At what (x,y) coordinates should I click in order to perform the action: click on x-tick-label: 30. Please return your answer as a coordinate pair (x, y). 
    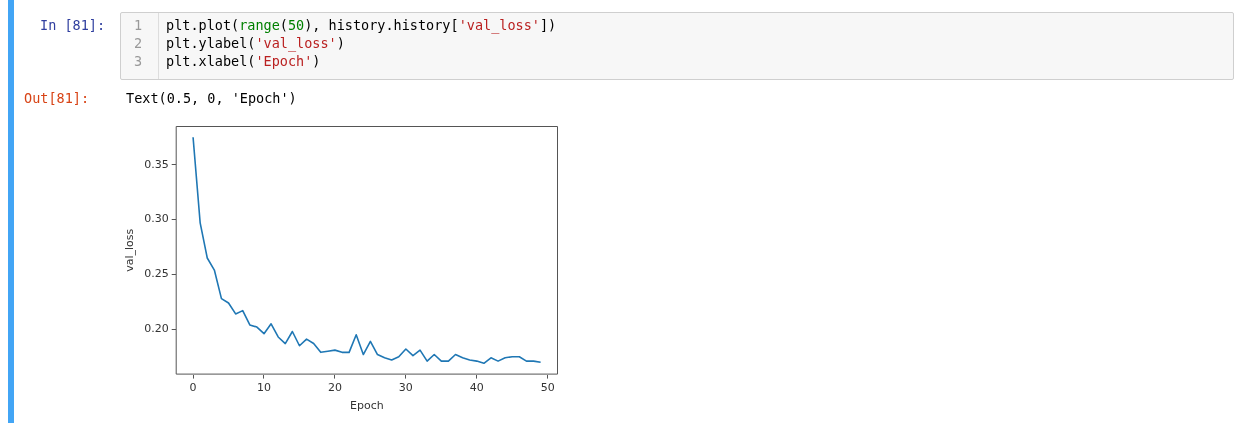
    Looking at the image, I should click on (405, 388).